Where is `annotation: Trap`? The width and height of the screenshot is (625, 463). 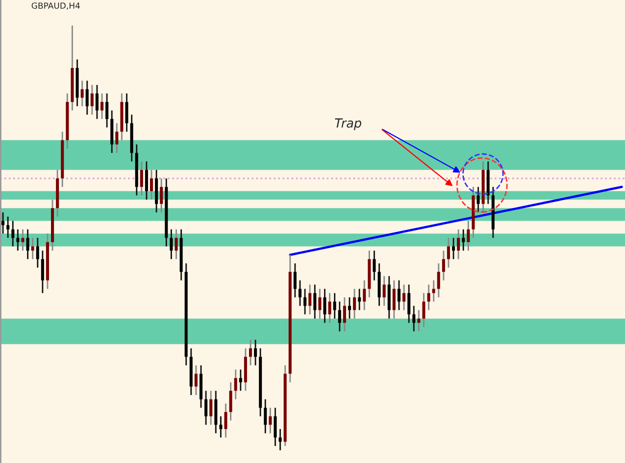 annotation: Trap is located at coordinates (348, 124).